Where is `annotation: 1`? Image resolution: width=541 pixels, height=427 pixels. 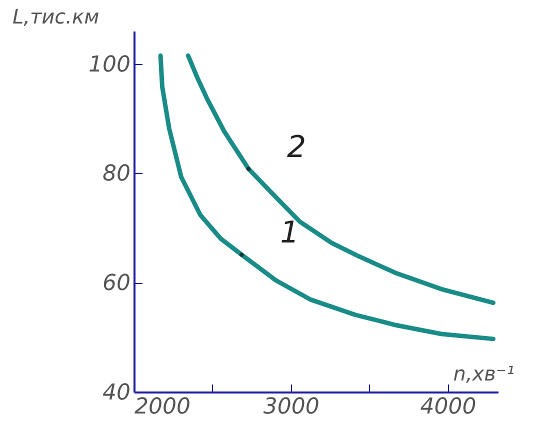 annotation: 1 is located at coordinates (290, 233).